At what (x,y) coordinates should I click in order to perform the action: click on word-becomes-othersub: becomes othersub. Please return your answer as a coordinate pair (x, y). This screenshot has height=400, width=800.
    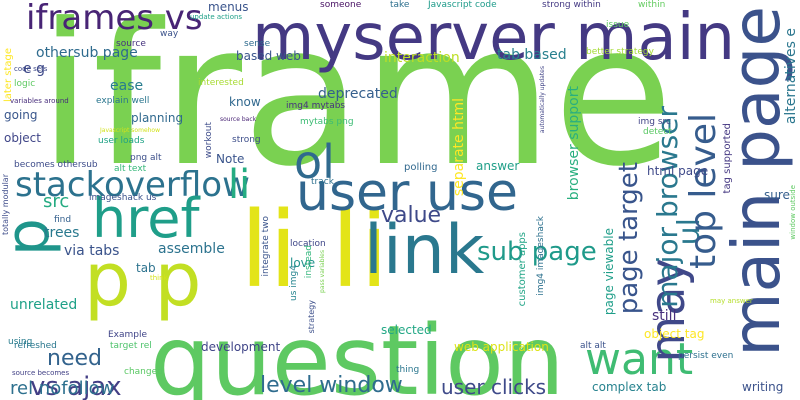
    Looking at the image, I should click on (56, 165).